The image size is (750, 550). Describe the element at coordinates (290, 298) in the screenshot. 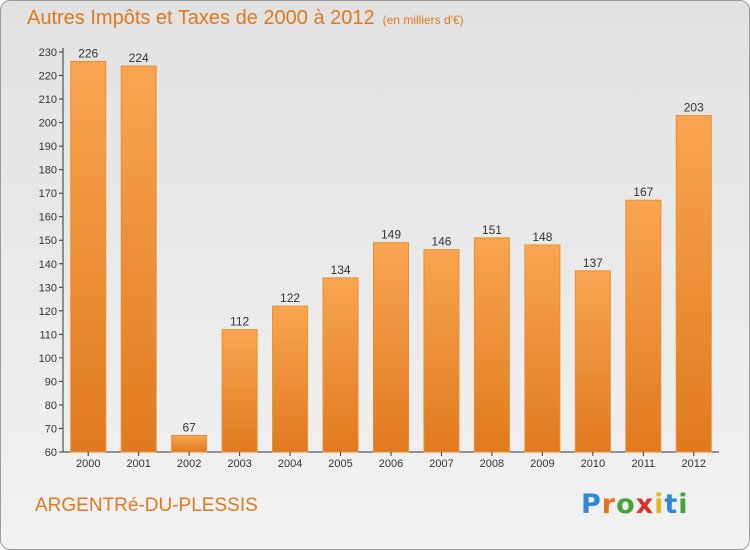

I see `data-label: 122` at that location.